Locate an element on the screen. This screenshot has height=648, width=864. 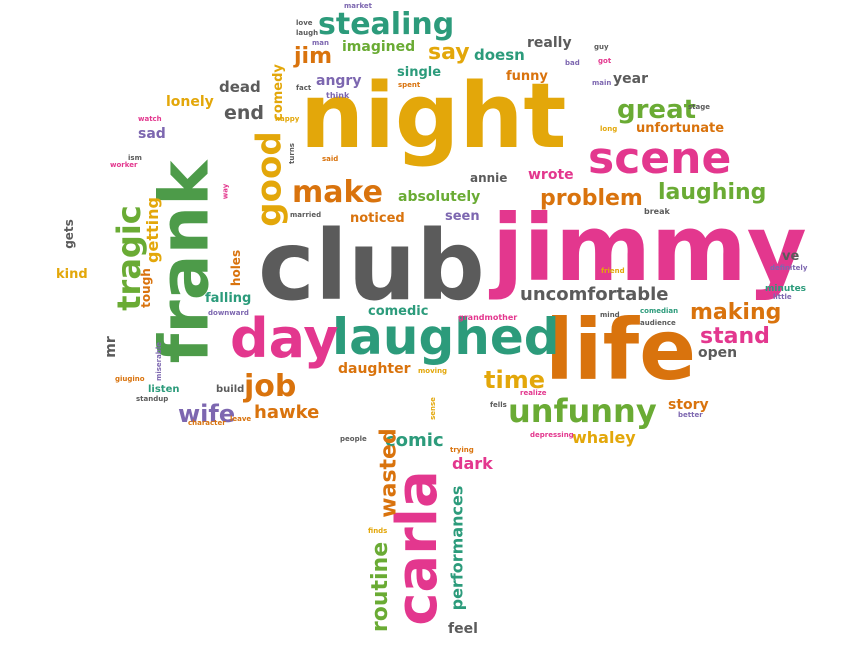
word-moving: moving is located at coordinates (433, 371).